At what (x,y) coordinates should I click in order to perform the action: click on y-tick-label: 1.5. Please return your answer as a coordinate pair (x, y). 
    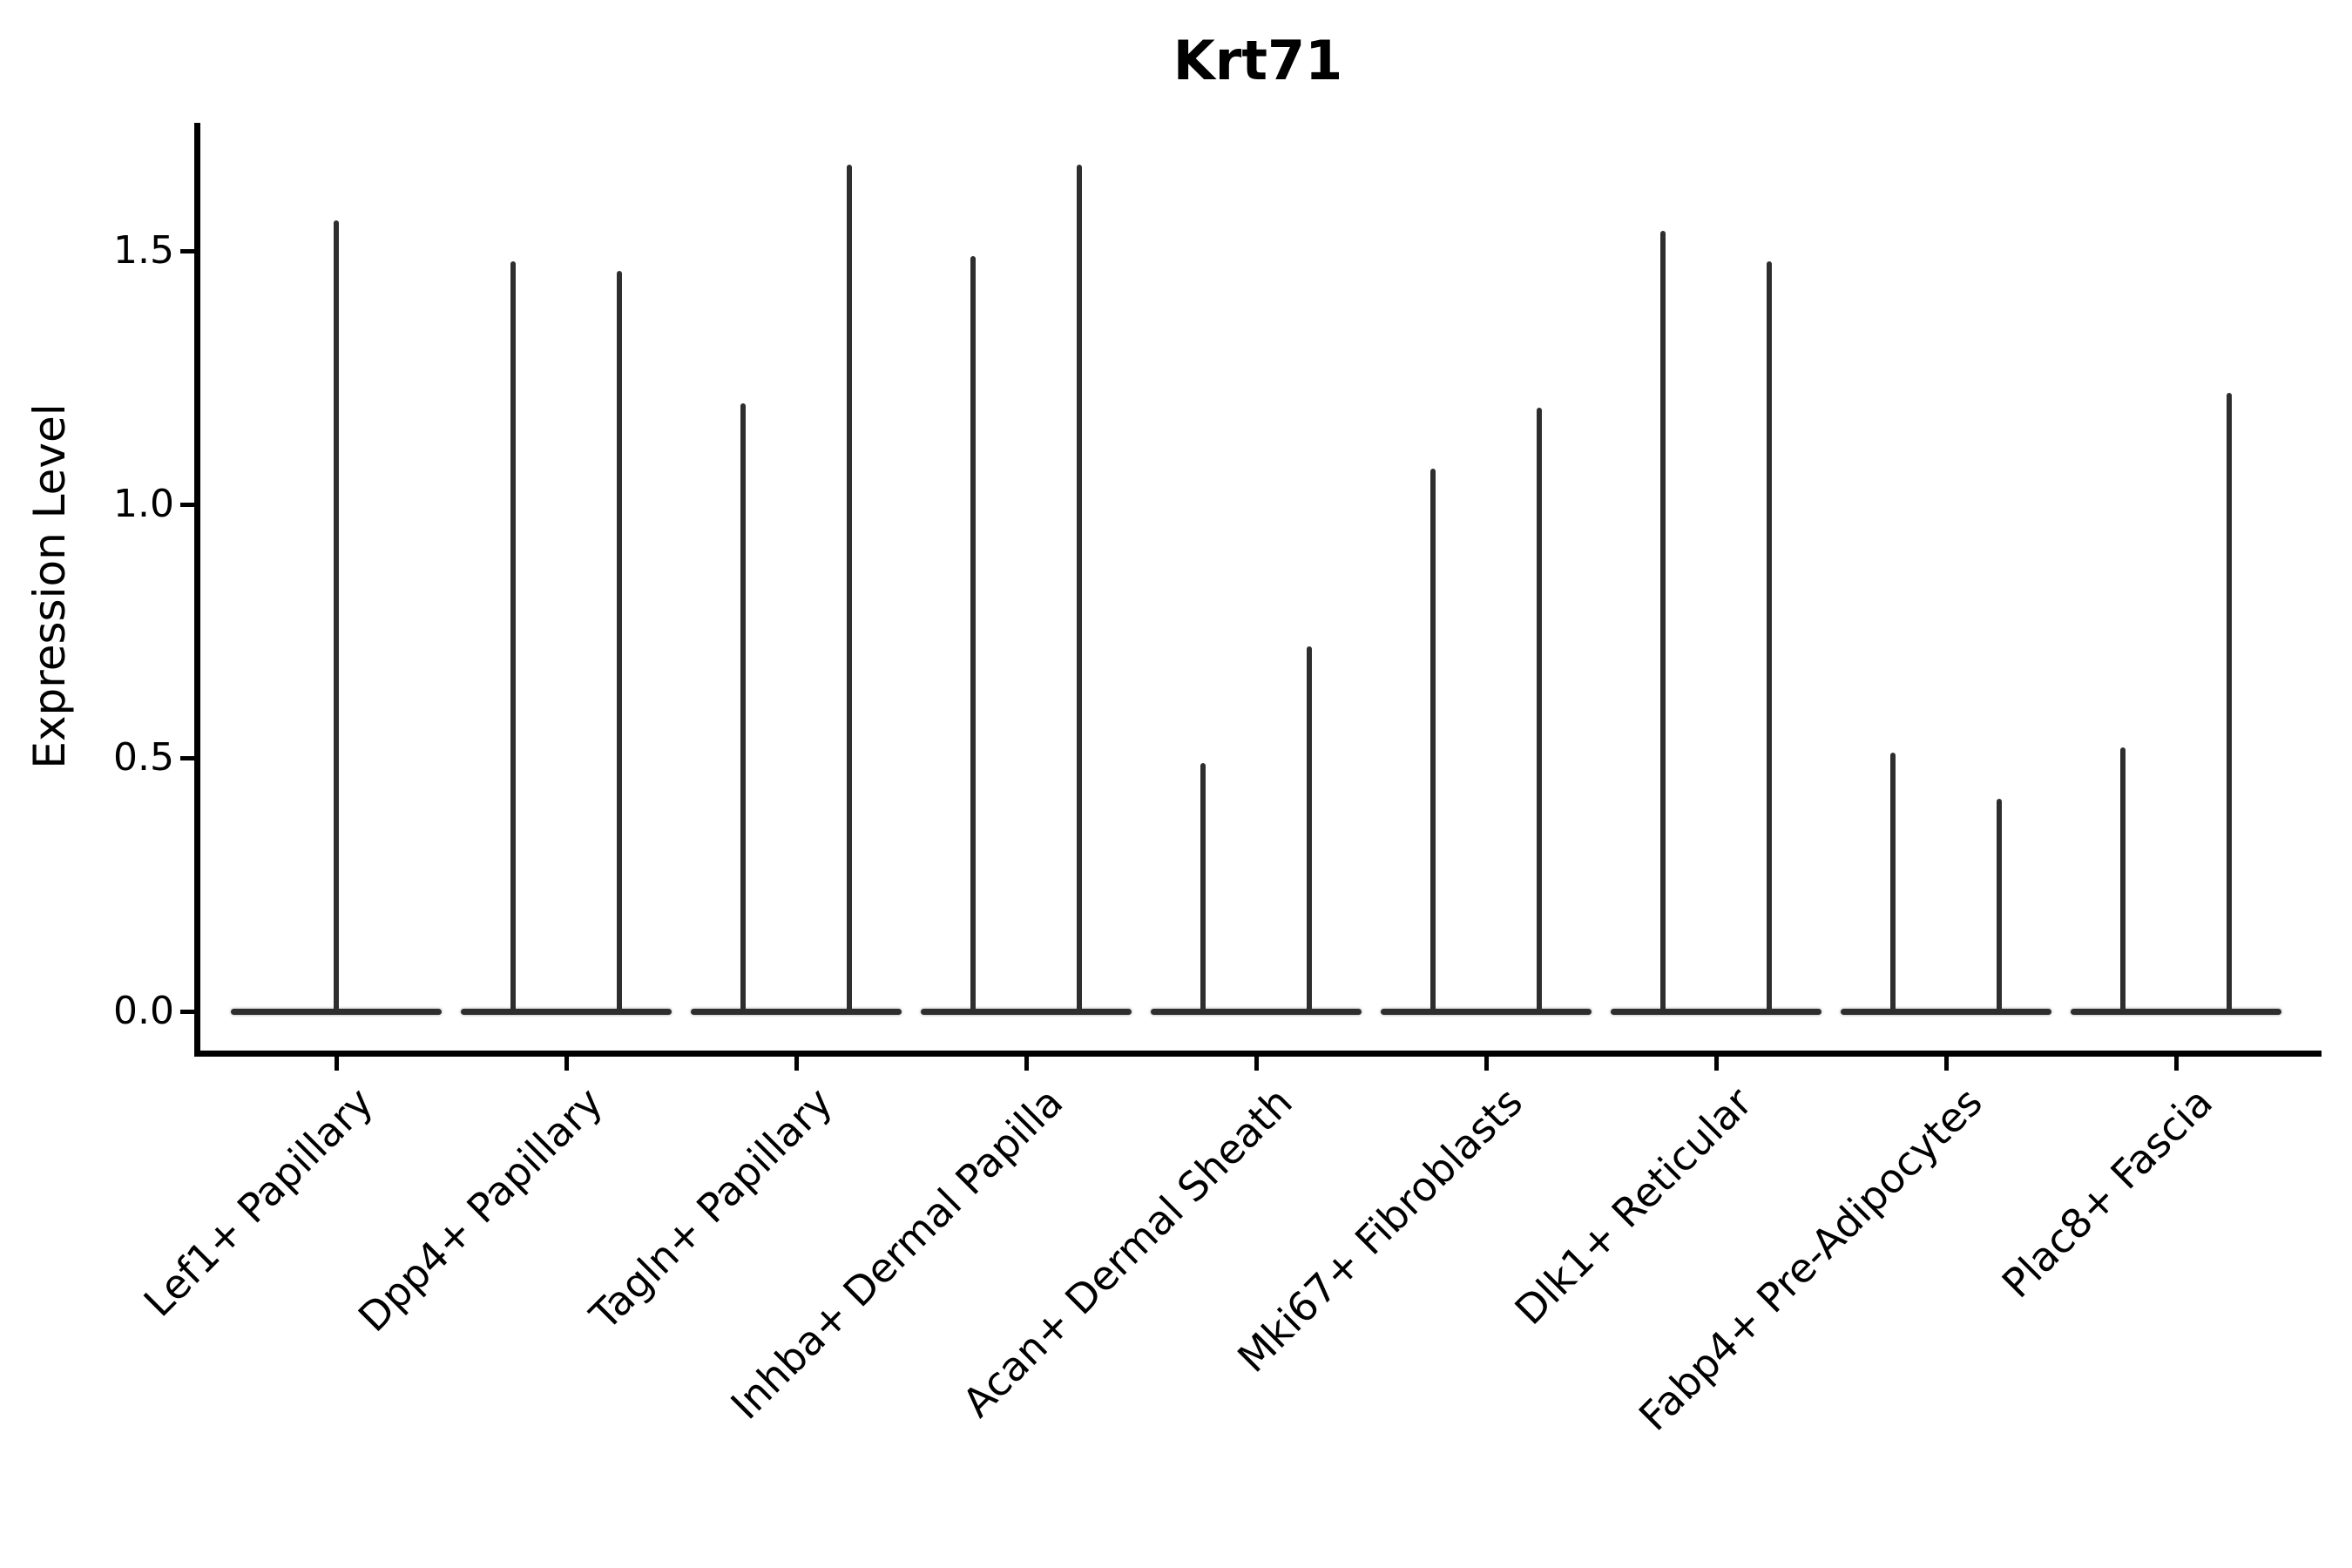
    Looking at the image, I should click on (143, 250).